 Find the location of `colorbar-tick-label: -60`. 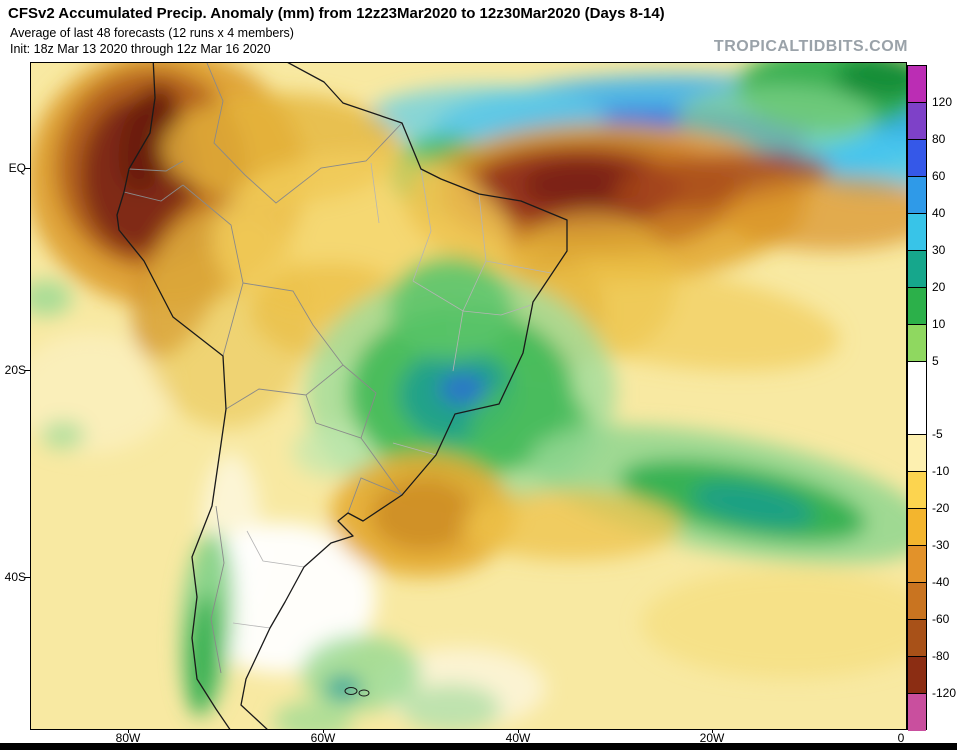

colorbar-tick-label: -60 is located at coordinates (941, 619).